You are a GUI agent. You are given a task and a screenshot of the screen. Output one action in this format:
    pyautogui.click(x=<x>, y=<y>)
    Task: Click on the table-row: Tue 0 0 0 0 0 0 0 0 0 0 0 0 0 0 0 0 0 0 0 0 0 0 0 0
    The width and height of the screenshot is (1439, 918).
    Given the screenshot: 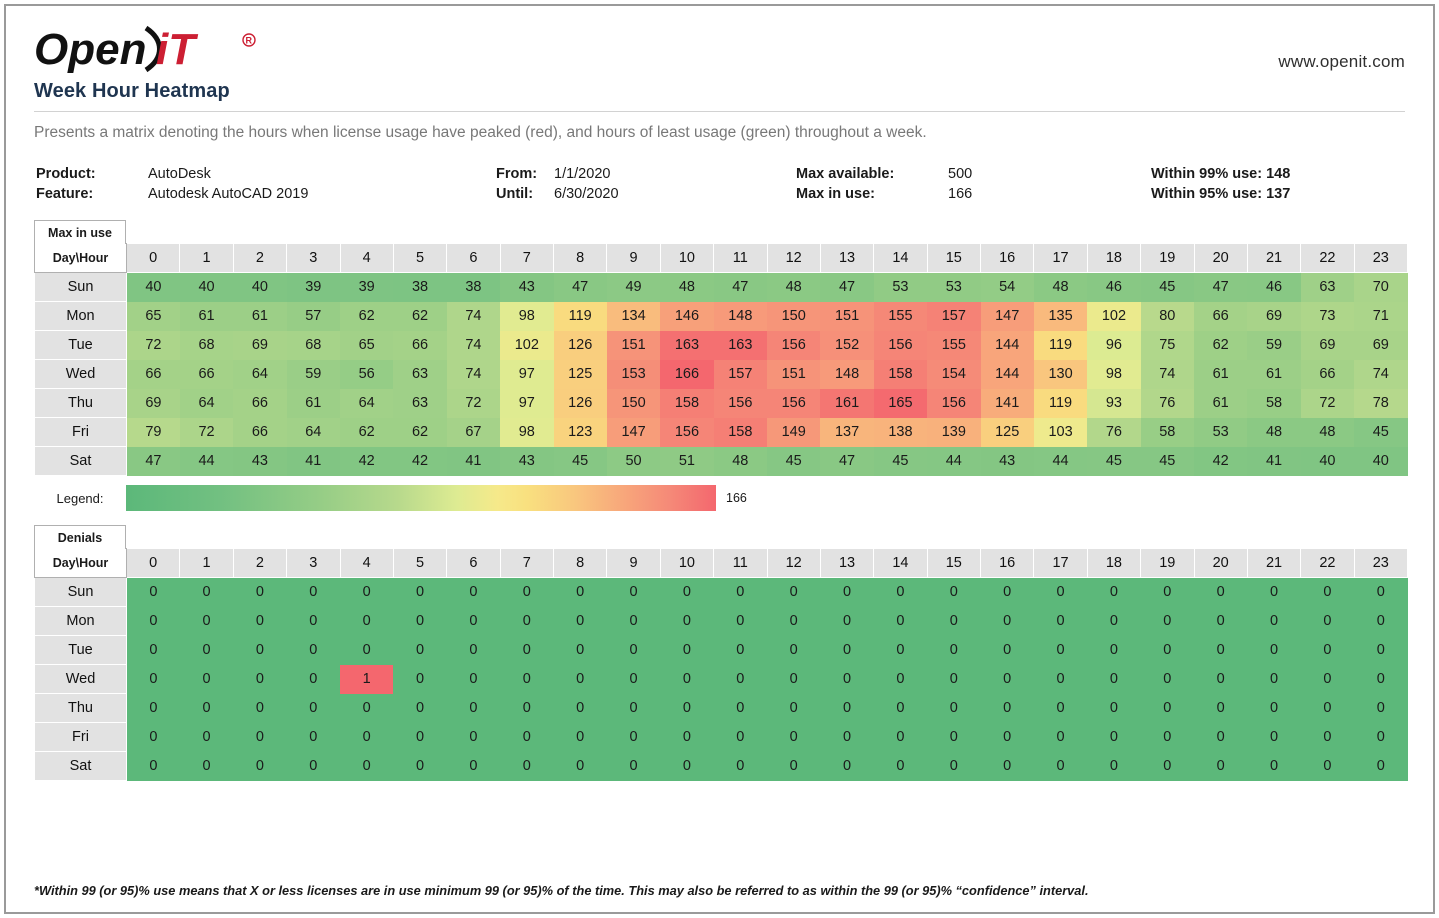 What is the action you would take?
    pyautogui.click(x=721, y=650)
    